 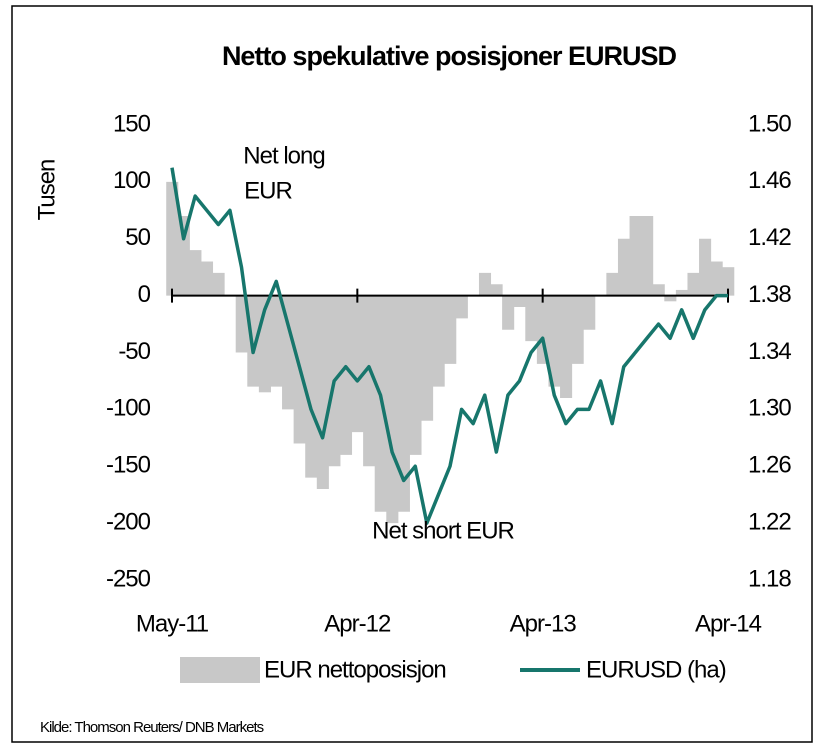 What do you see at coordinates (728, 623) in the screenshot?
I see `x-tick-label: Apr-14` at bounding box center [728, 623].